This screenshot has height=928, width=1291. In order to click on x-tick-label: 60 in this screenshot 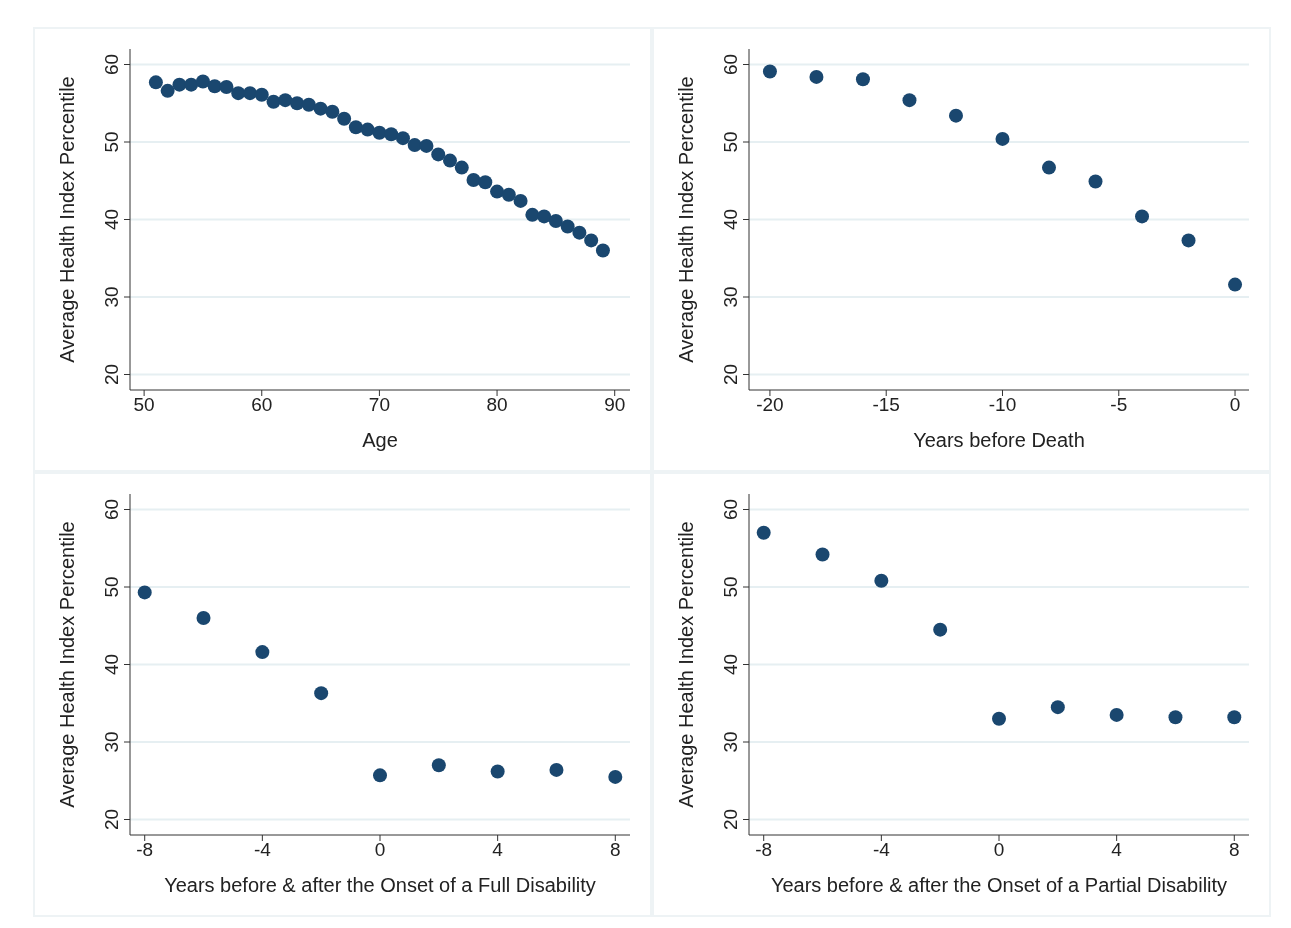, I will do `click(262, 405)`.